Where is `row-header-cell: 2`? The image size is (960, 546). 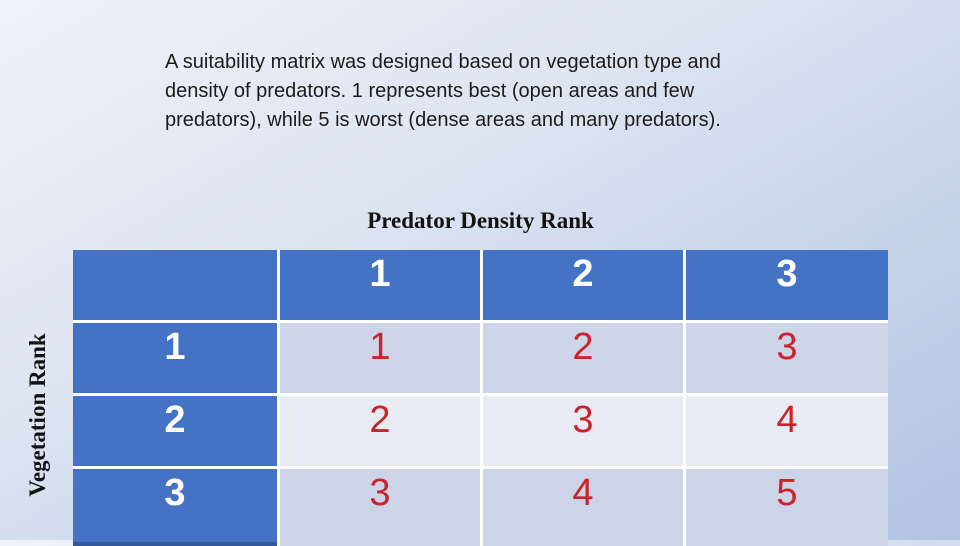 row-header-cell: 2 is located at coordinates (175, 431).